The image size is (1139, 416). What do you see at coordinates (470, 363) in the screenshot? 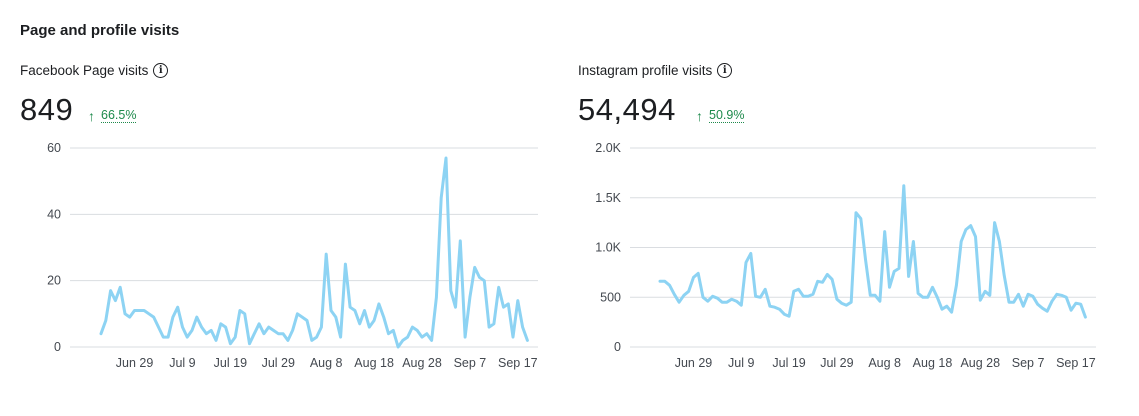
I see `facebook-x-tick-label: Sep 7` at bounding box center [470, 363].